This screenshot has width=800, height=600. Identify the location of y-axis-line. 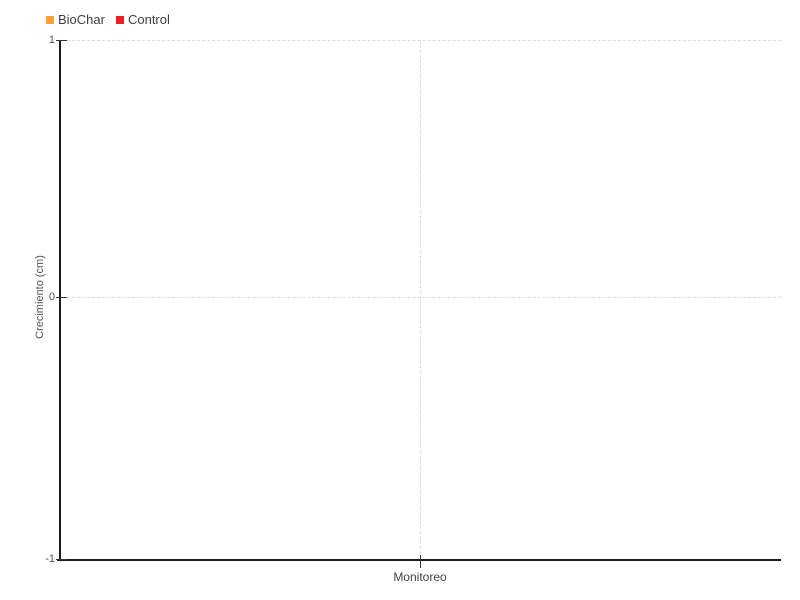
(60, 300).